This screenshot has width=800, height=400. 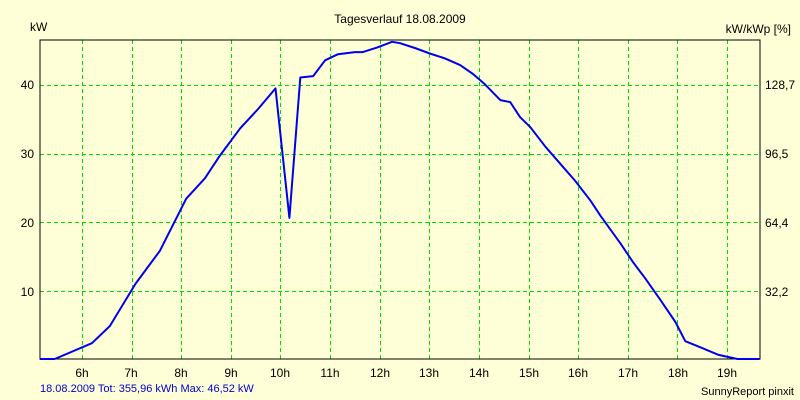 What do you see at coordinates (578, 373) in the screenshot?
I see `x-tick-16h: 16h` at bounding box center [578, 373].